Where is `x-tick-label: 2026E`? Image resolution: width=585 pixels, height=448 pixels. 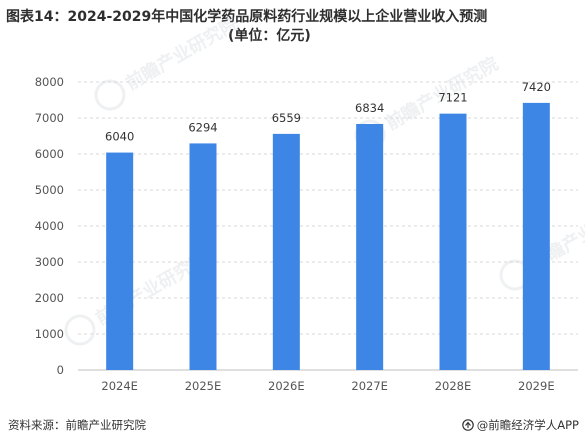
x-tick-label: 2026E is located at coordinates (286, 386).